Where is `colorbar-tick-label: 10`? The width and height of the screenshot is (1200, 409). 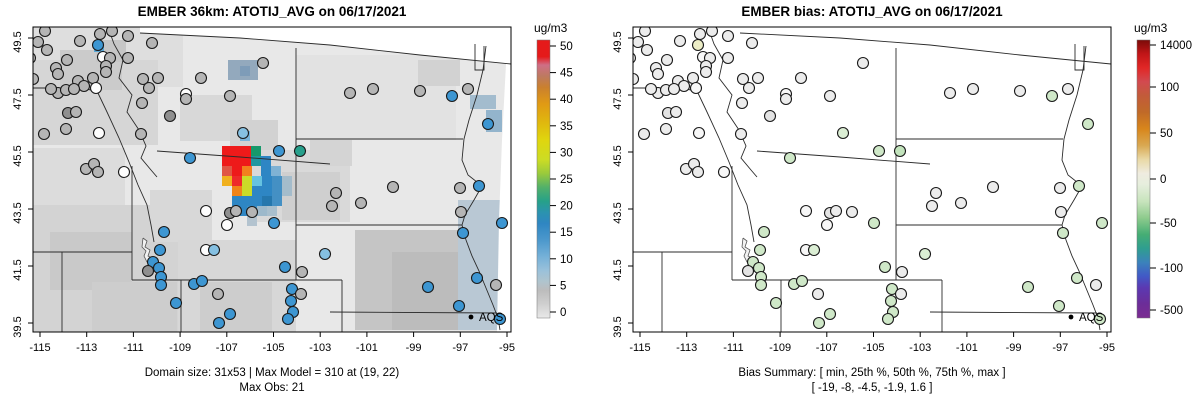
colorbar-tick-label: 10 is located at coordinates (566, 260).